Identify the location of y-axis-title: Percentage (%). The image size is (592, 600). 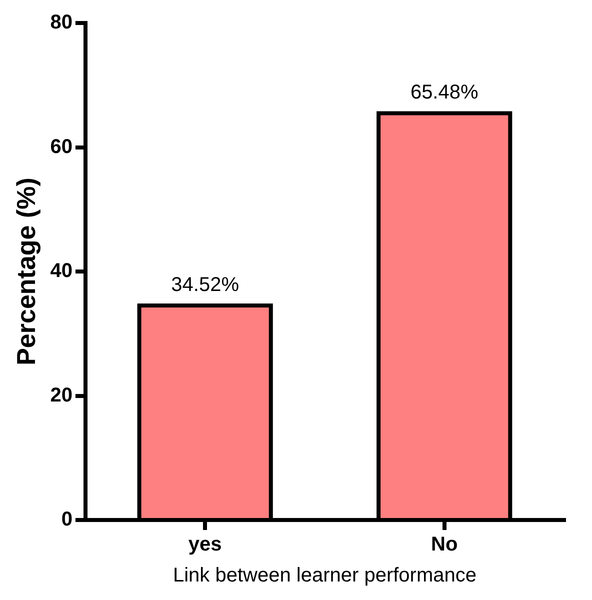
(25, 272).